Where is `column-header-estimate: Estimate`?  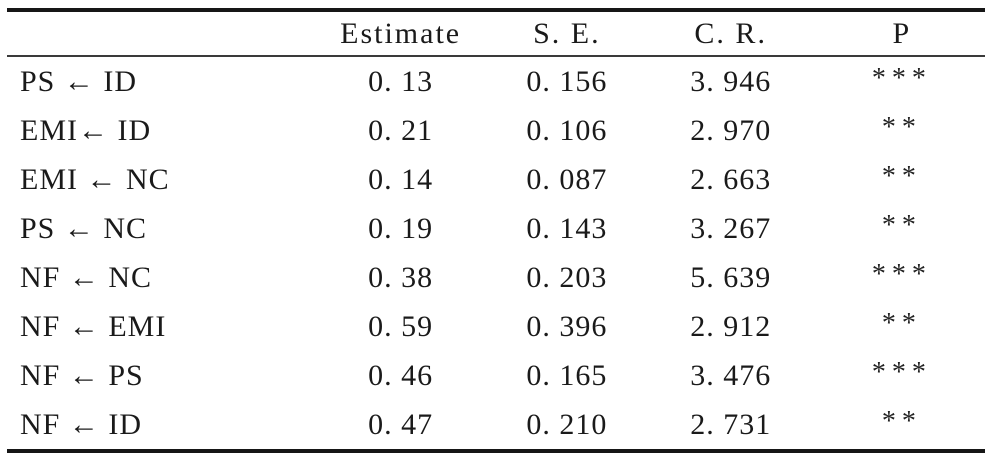
column-header-estimate: Estimate is located at coordinates (401, 33).